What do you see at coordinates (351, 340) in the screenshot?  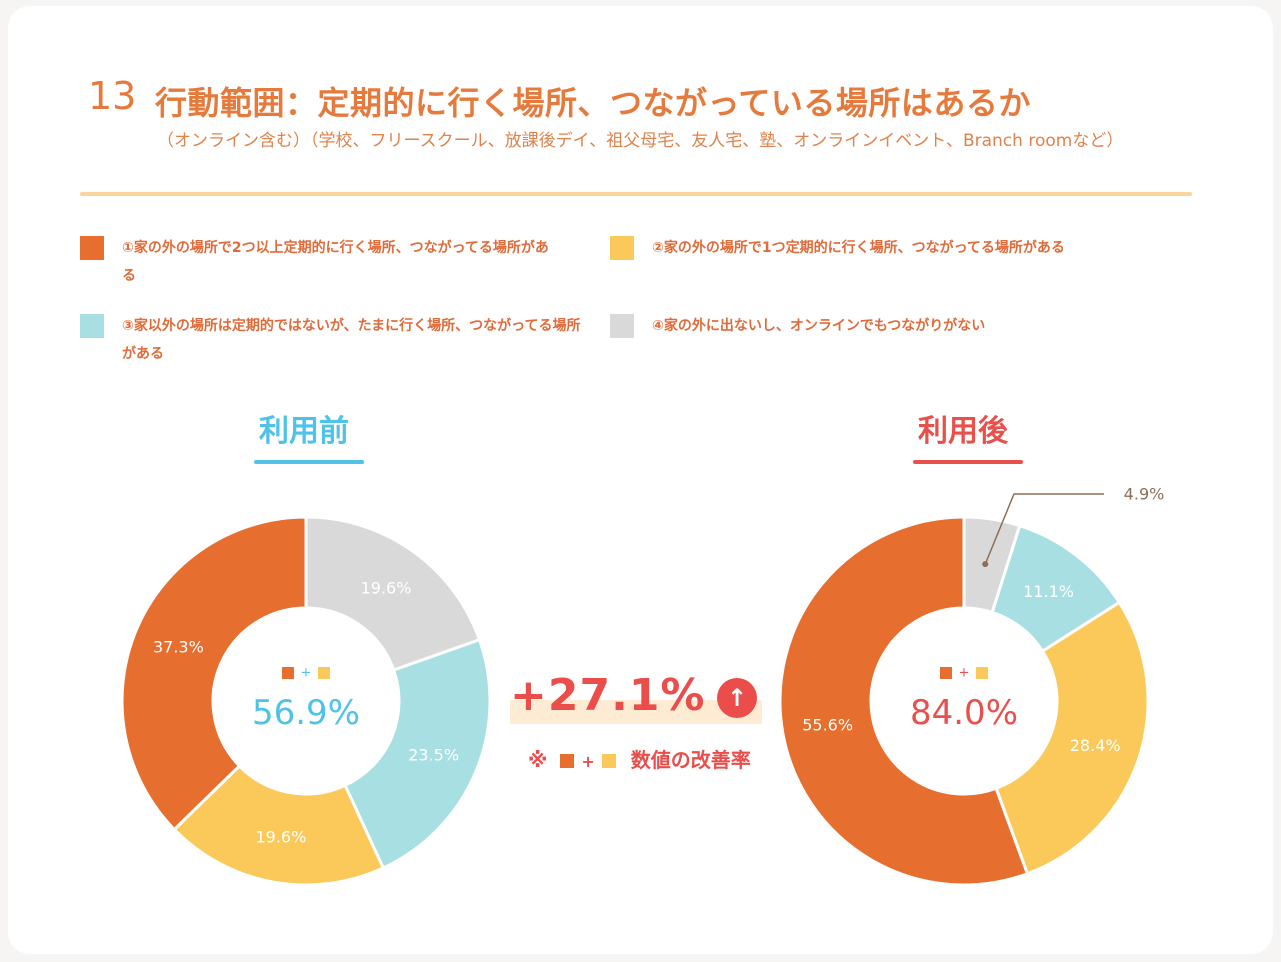 I see `legend-label: ③家以外の場所は定期的ではないが、たまに行く場所、つながってる場所がある` at bounding box center [351, 340].